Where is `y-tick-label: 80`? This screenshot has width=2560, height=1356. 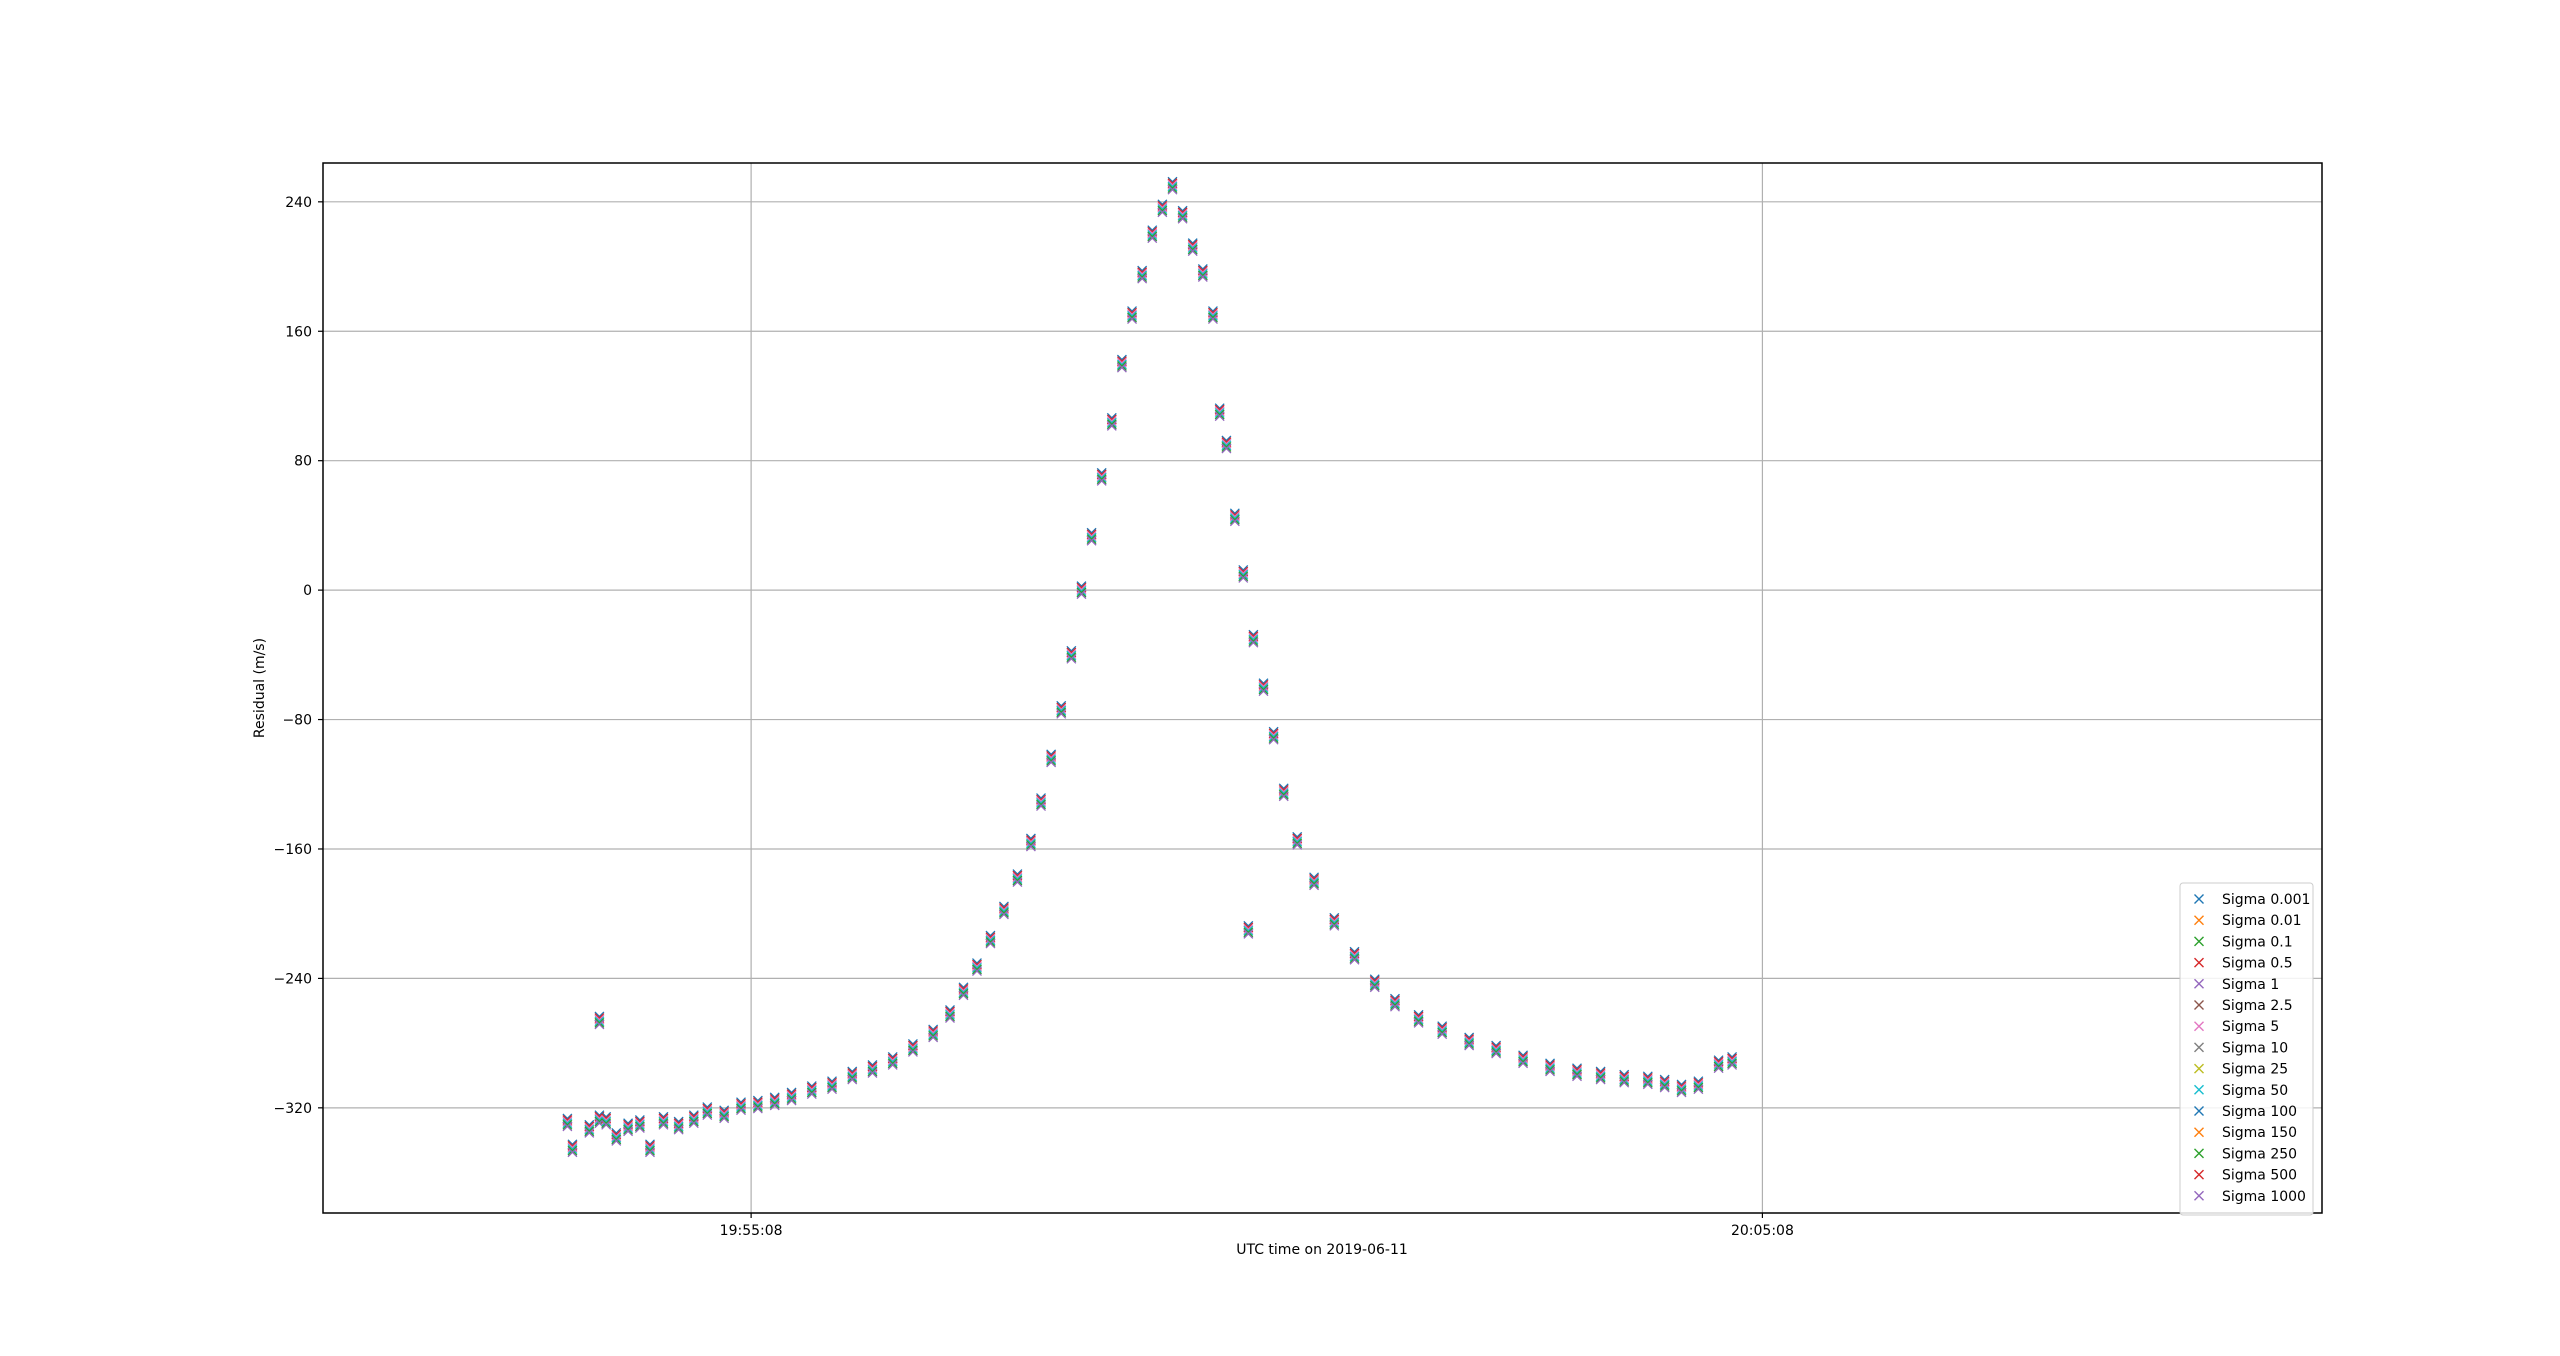 y-tick-label: 80 is located at coordinates (303, 462).